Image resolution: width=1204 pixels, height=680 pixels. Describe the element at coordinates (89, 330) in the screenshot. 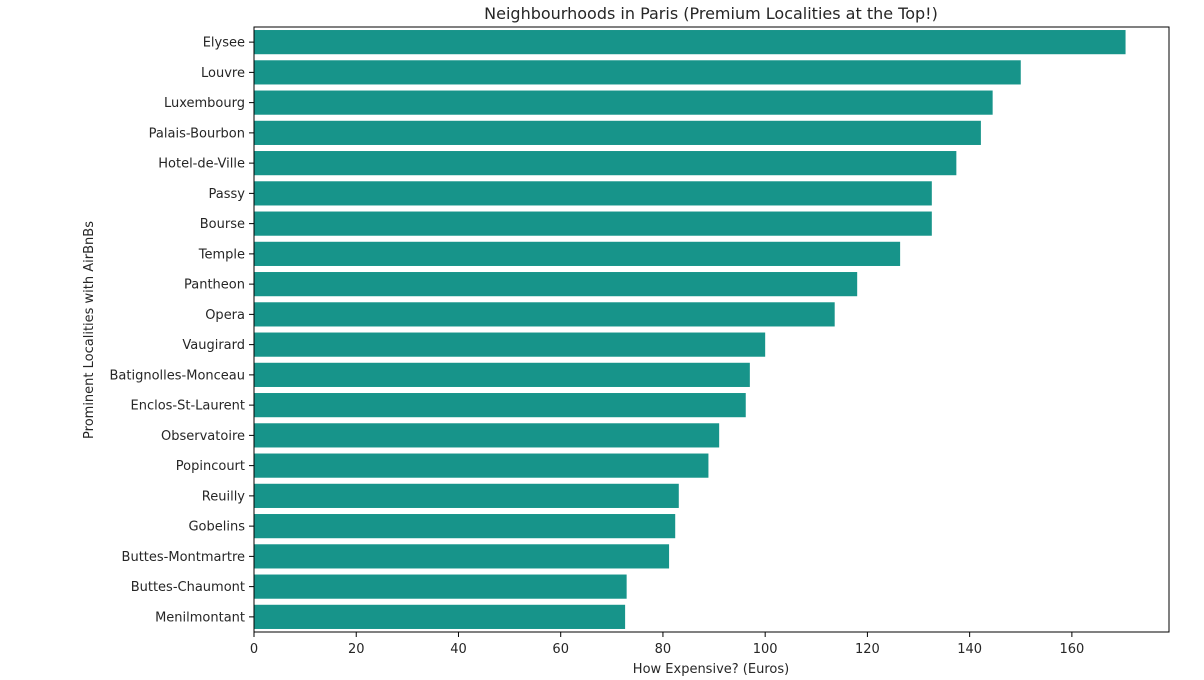

I see `y-axis-label: Prominent Localities with AirBnBs` at that location.